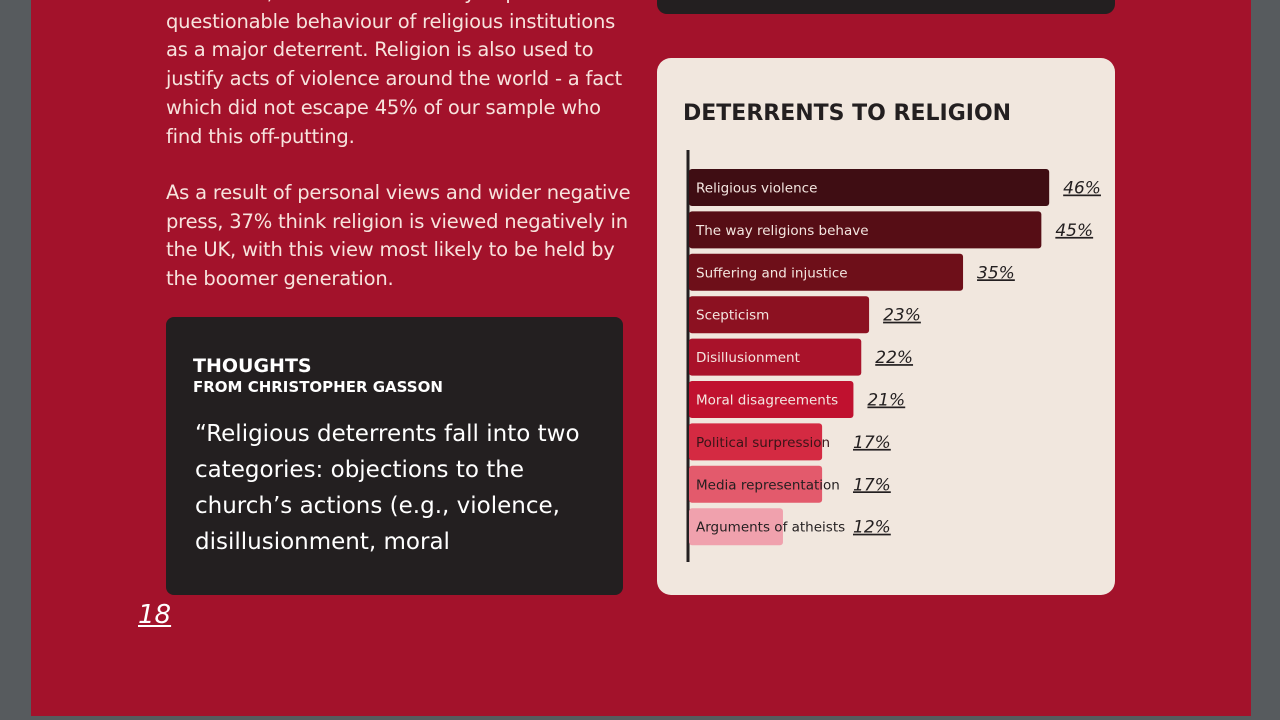  Describe the element at coordinates (872, 528) in the screenshot. I see `bar-value-label: 12%` at that location.